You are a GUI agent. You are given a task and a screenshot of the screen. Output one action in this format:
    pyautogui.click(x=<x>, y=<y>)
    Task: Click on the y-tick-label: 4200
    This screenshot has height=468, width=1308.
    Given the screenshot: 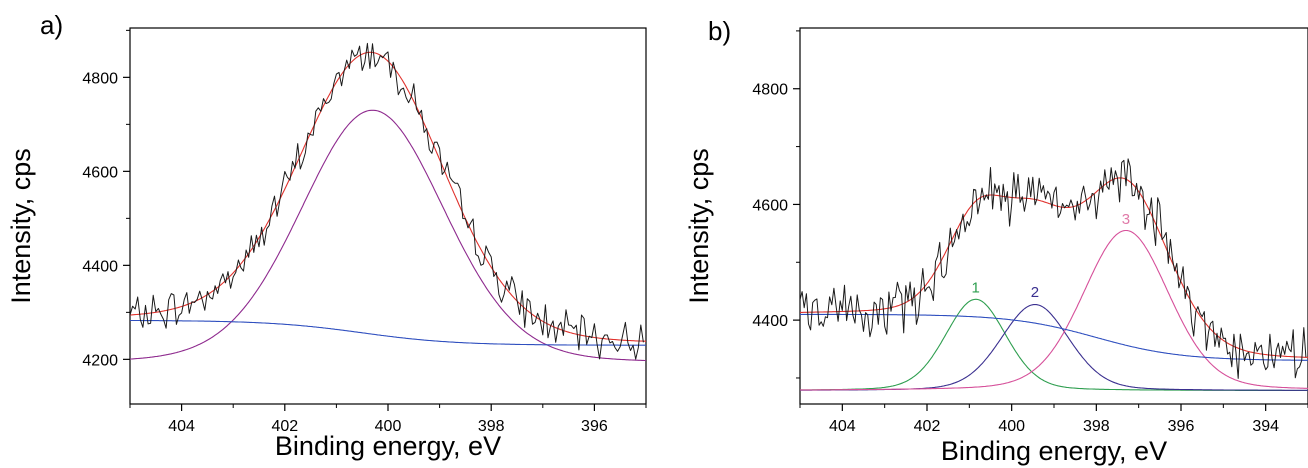 What is the action you would take?
    pyautogui.click(x=100, y=360)
    